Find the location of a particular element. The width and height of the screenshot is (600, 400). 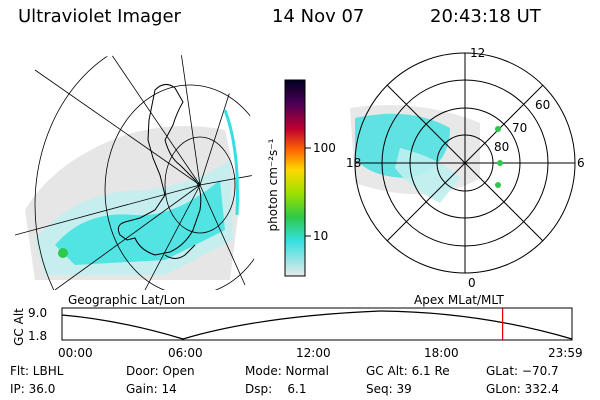

app-title: Ultraviolet Imager is located at coordinates (99, 16).